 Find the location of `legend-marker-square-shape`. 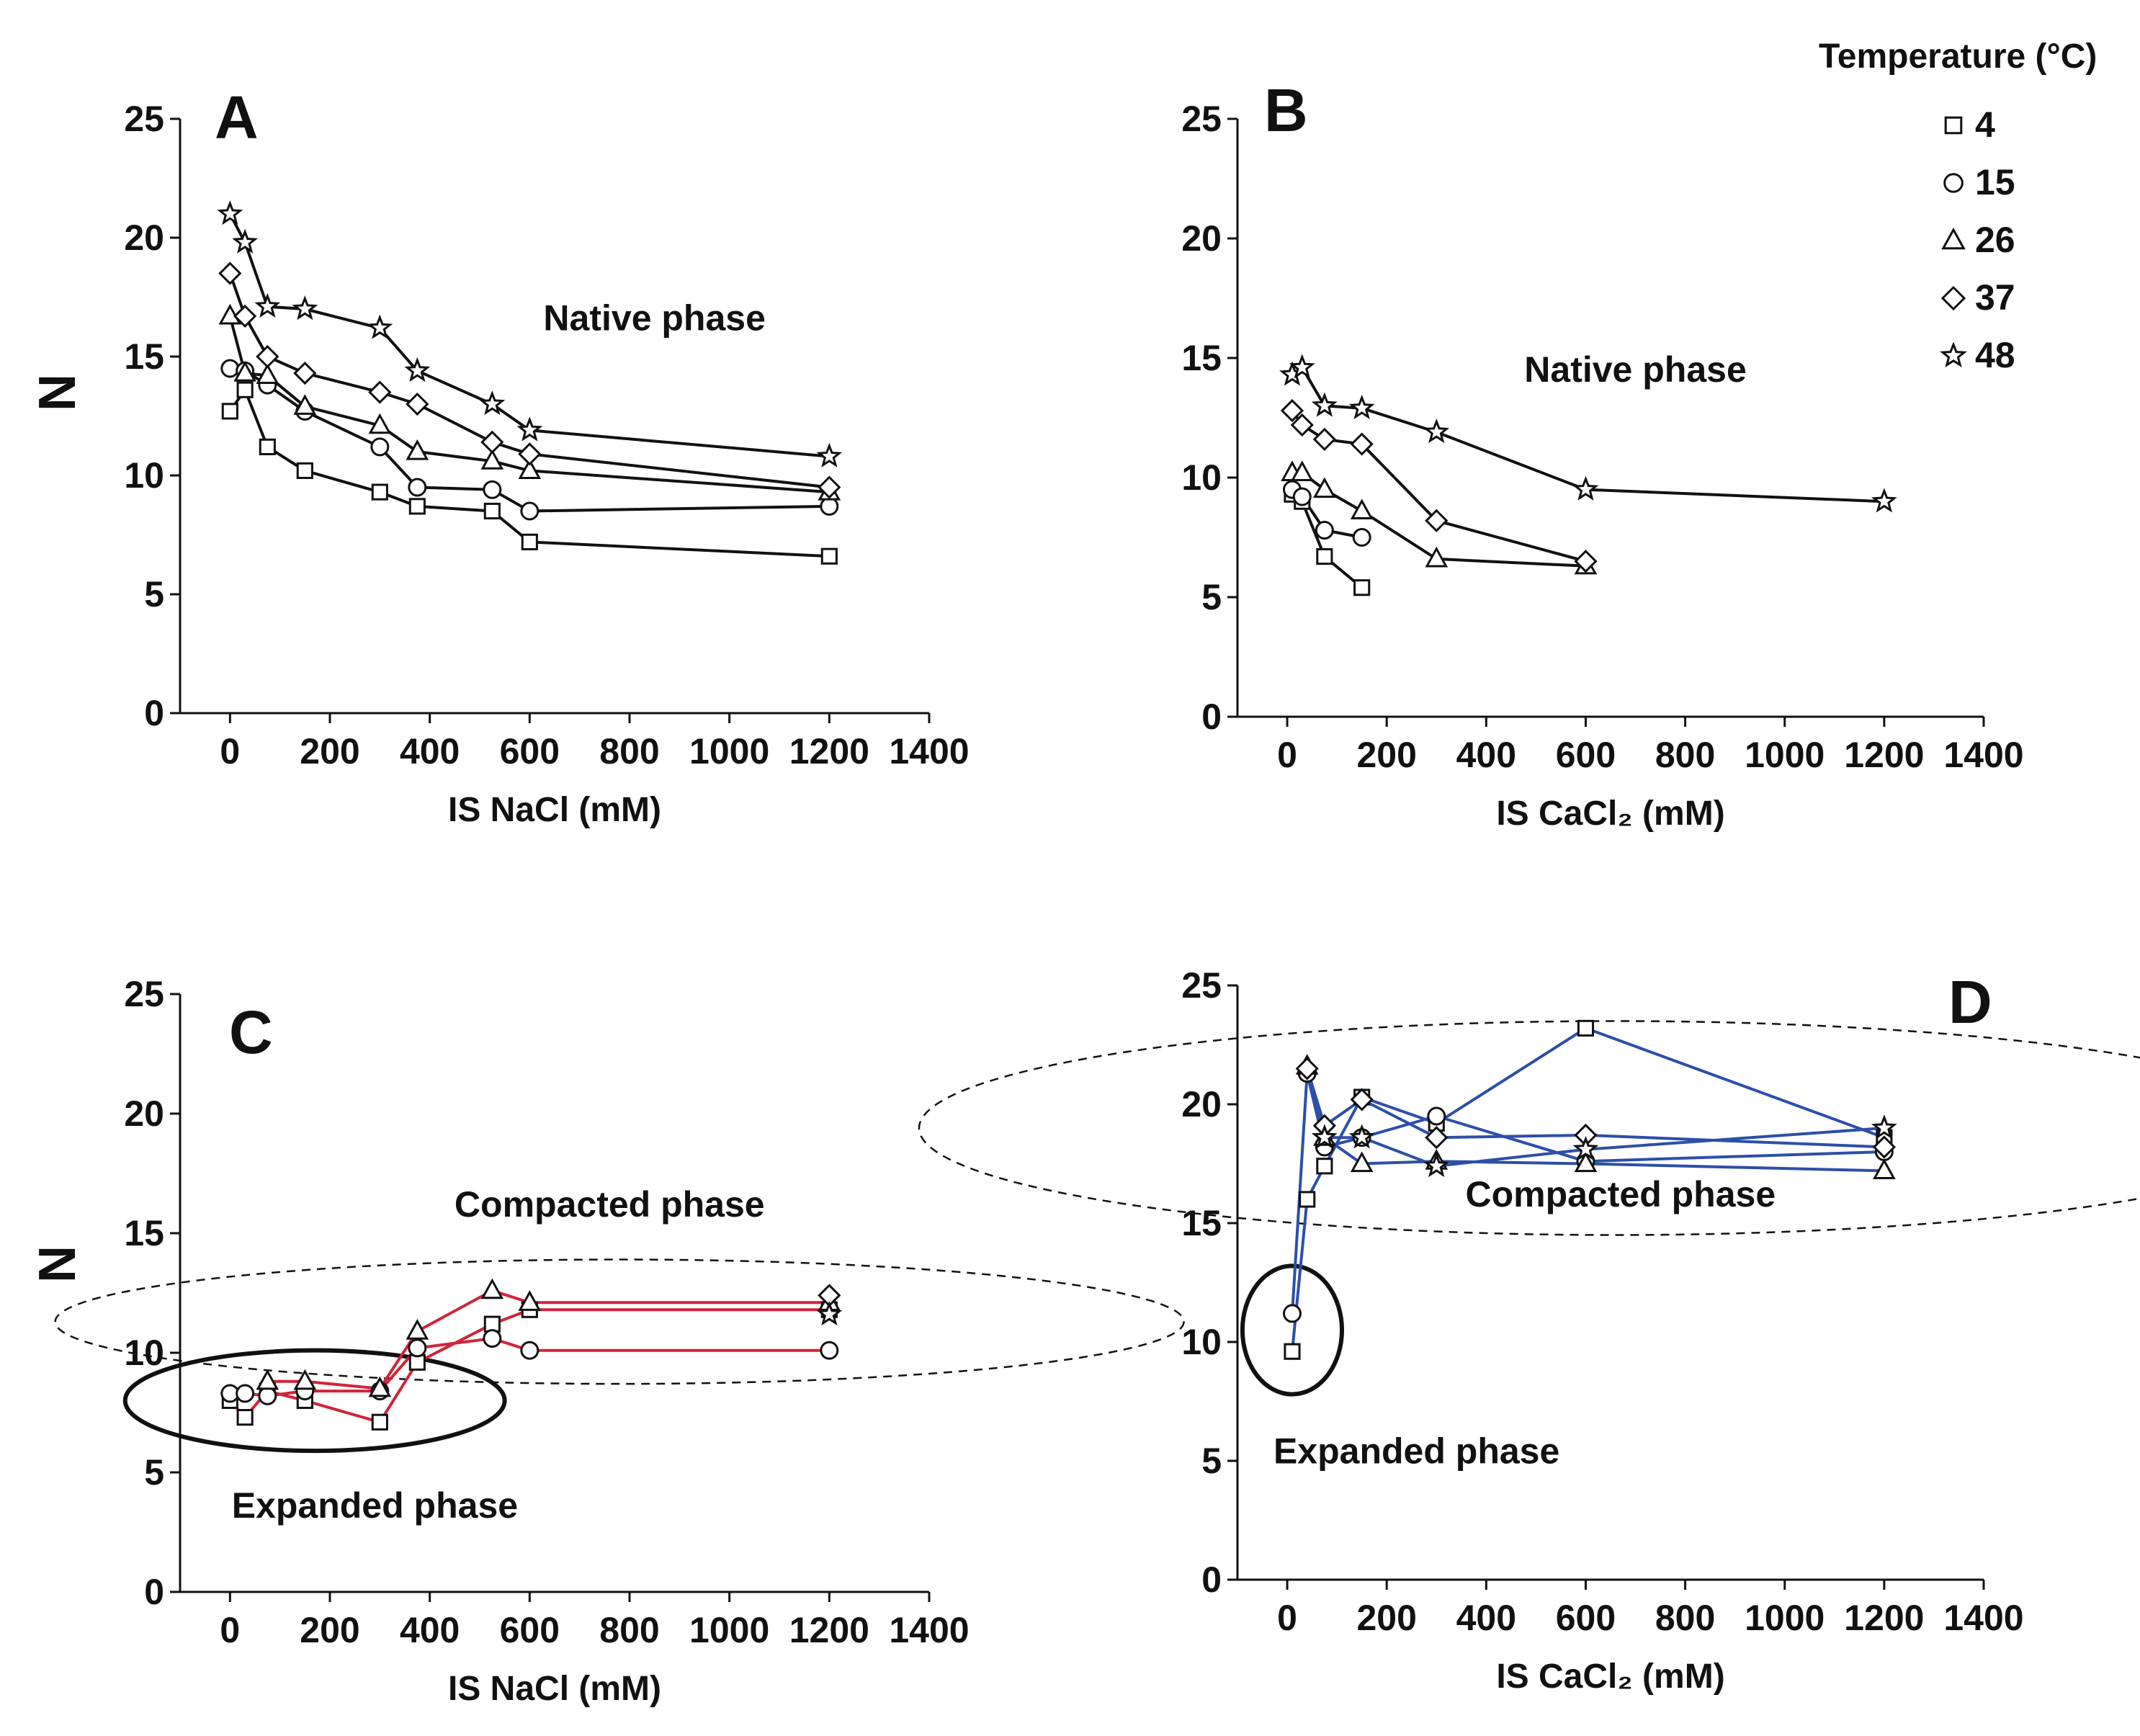

legend-marker-square-shape is located at coordinates (1954, 126).